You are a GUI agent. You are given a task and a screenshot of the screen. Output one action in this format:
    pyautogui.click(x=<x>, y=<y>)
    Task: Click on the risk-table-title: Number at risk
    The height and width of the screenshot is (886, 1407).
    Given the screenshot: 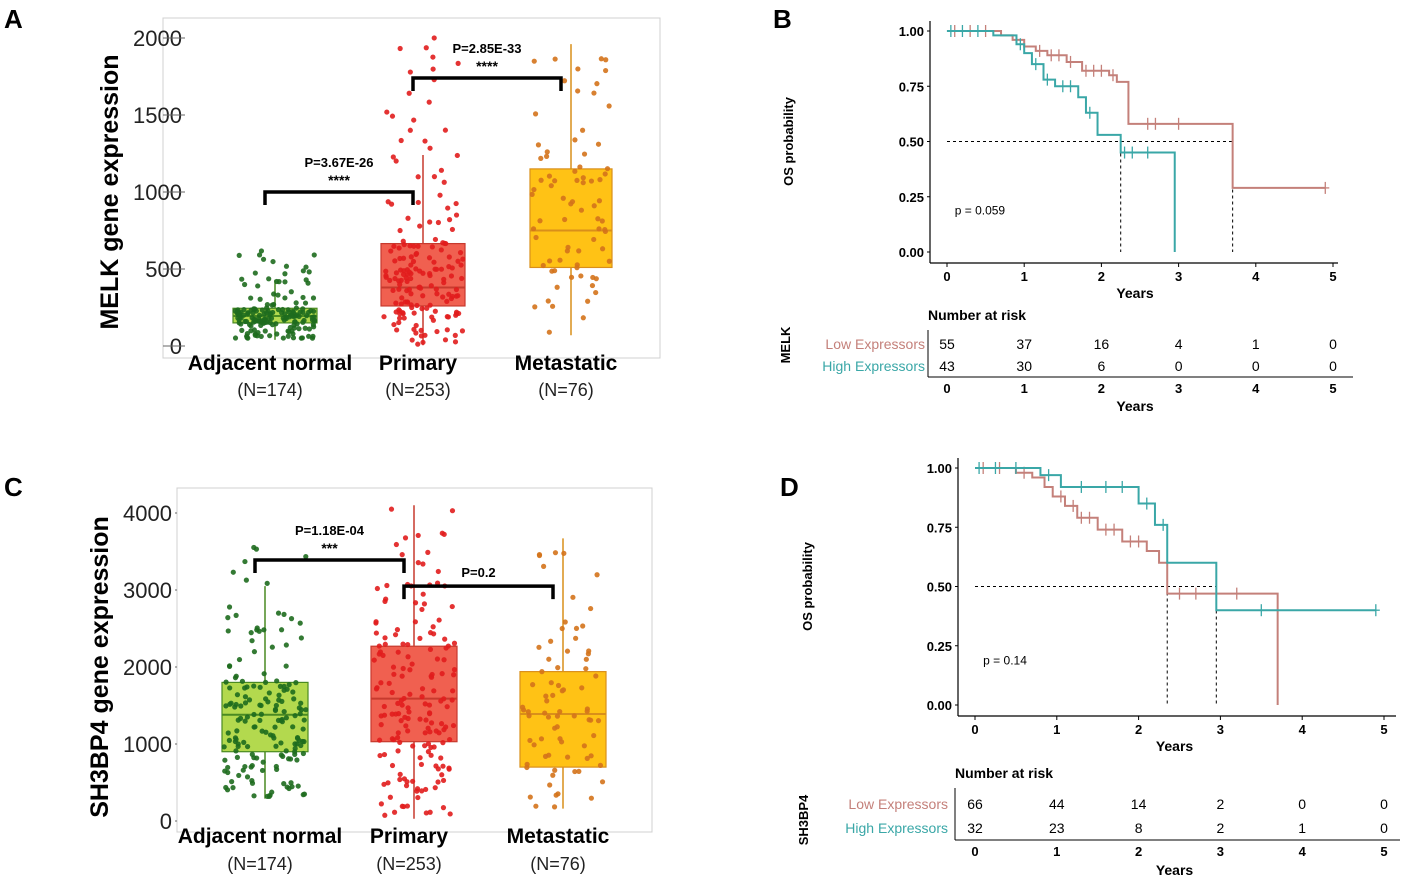 What is the action you would take?
    pyautogui.click(x=977, y=315)
    